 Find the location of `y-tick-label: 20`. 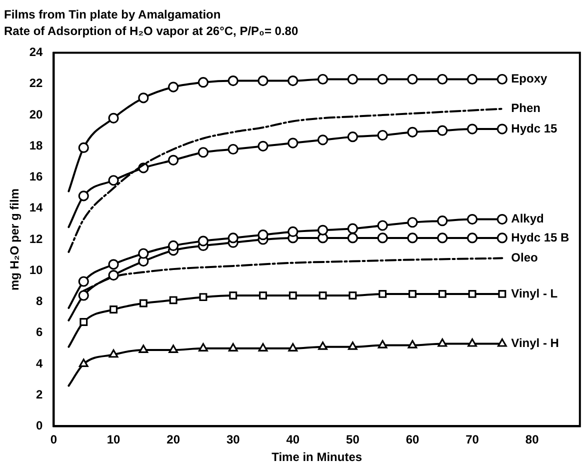

y-tick-label: 20 is located at coordinates (36, 114).